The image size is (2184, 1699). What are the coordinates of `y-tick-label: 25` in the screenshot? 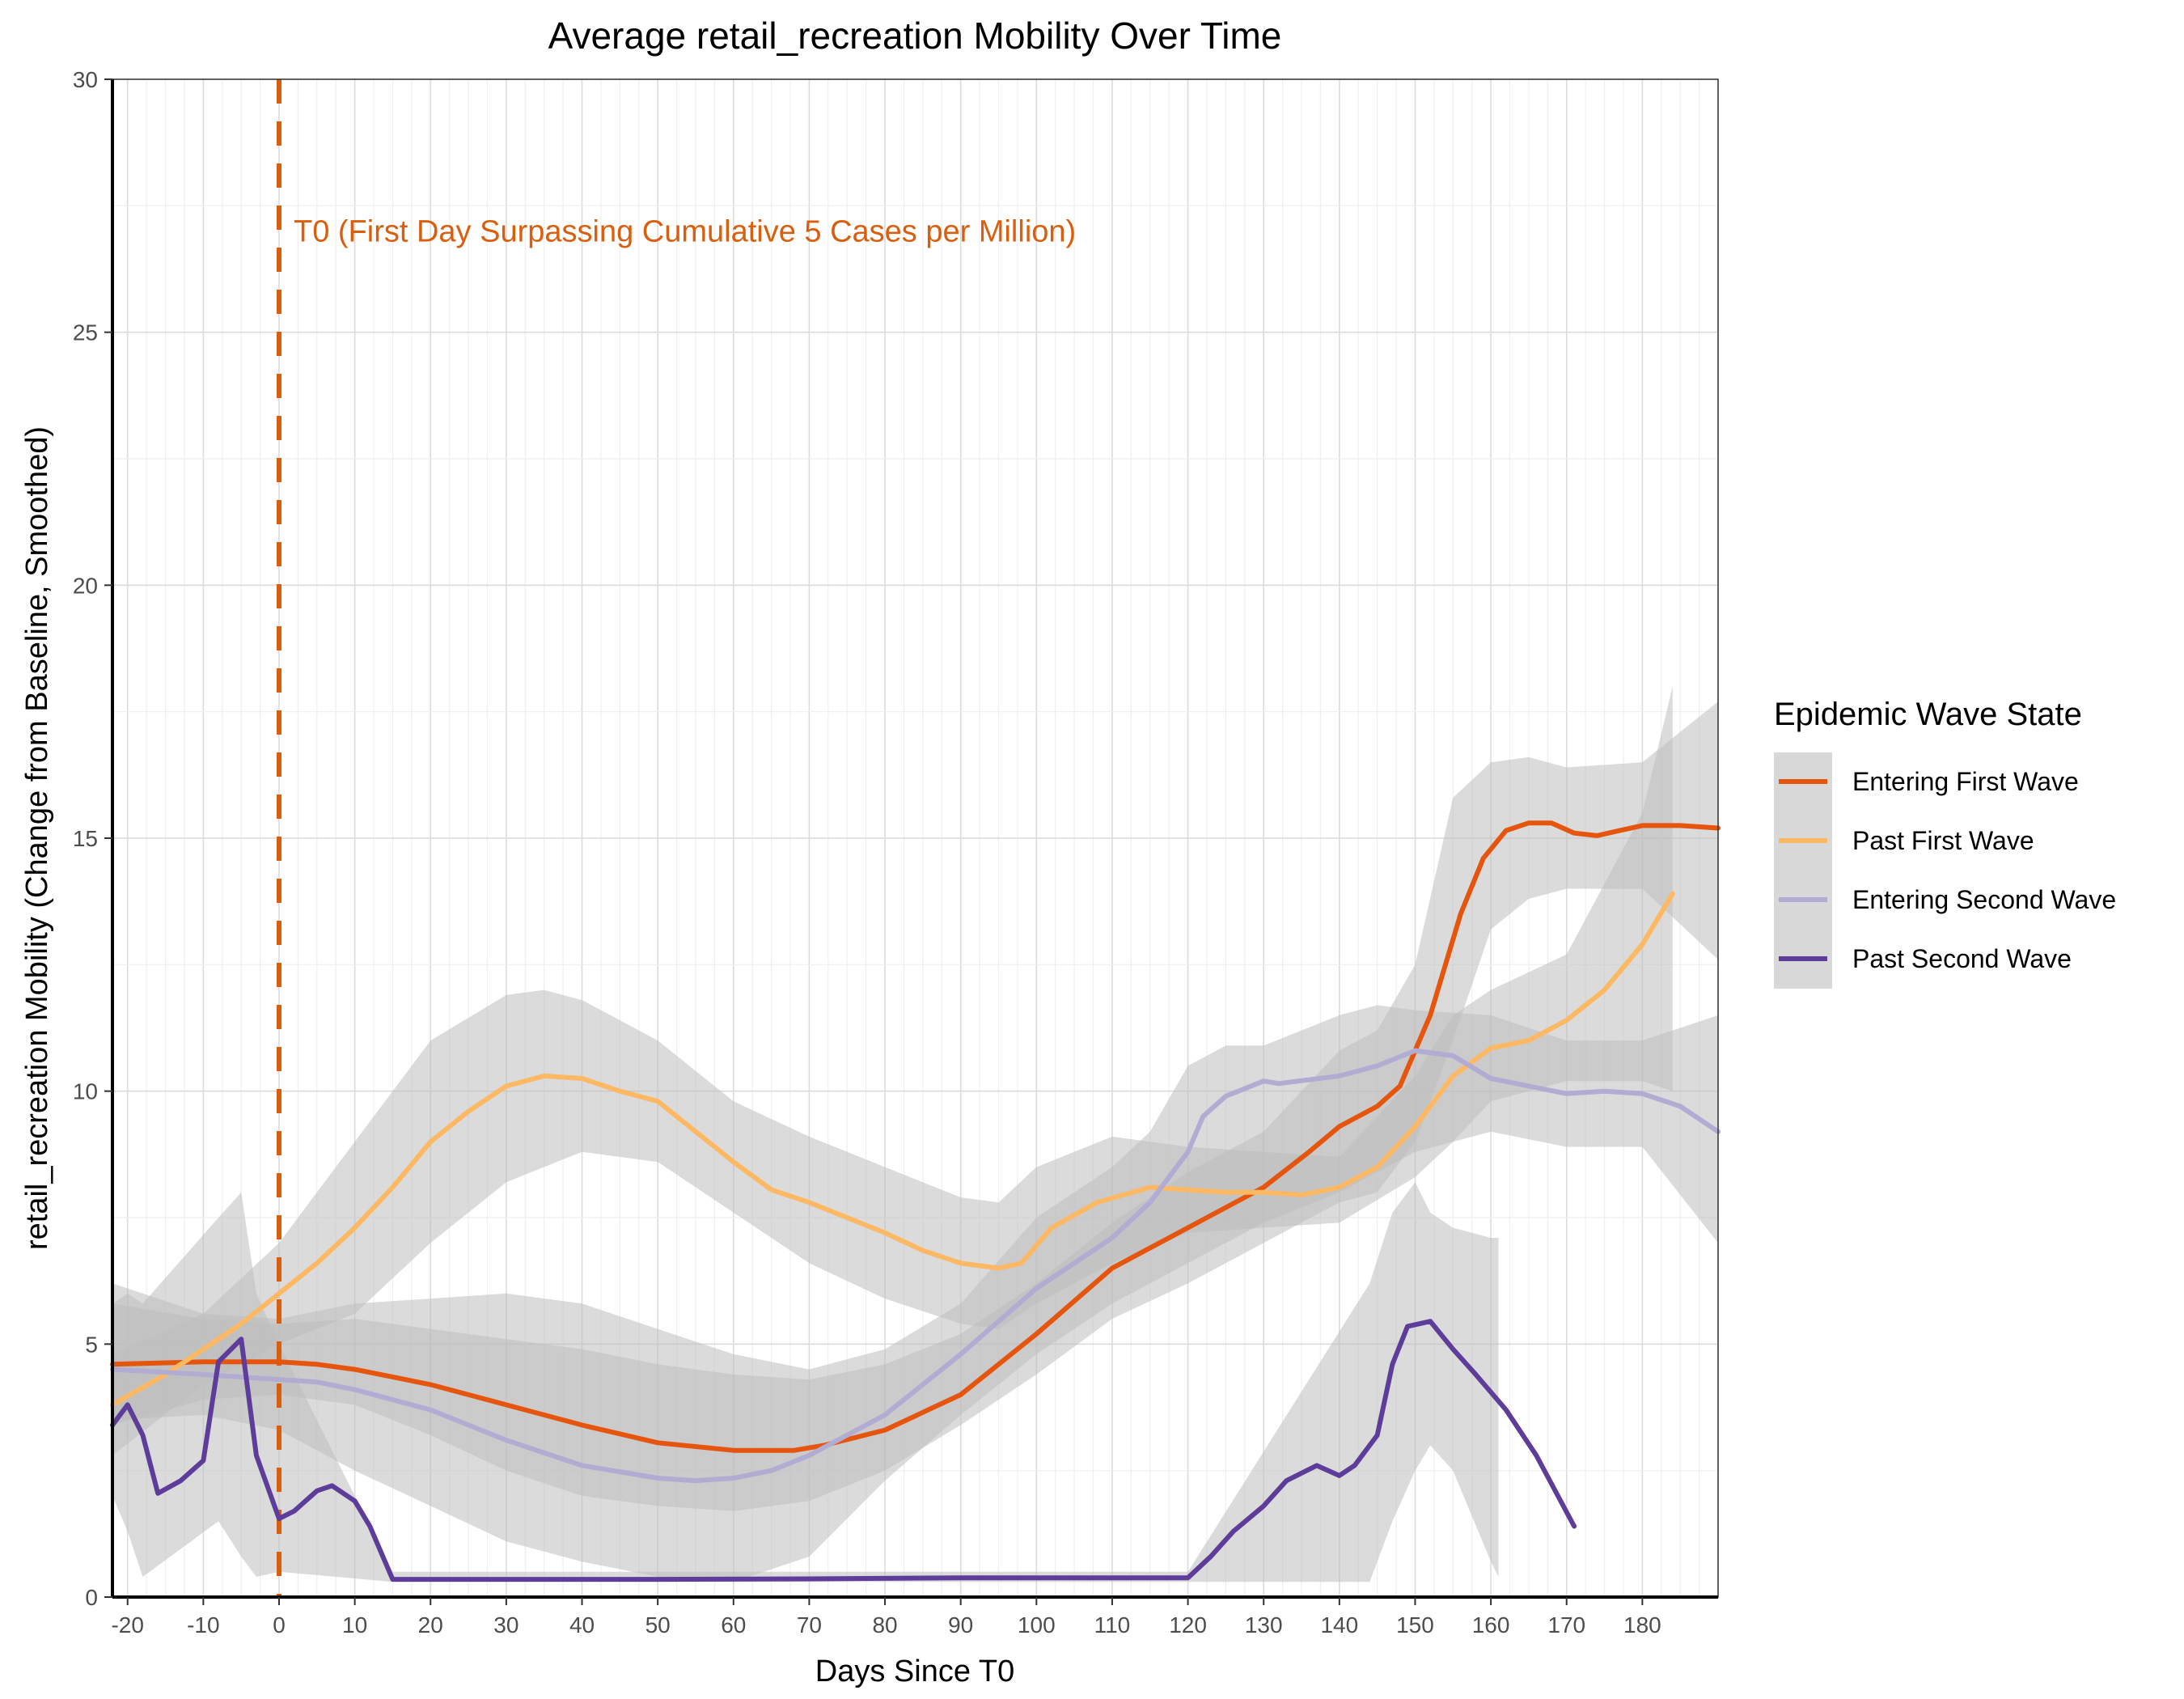 It's located at (85, 332).